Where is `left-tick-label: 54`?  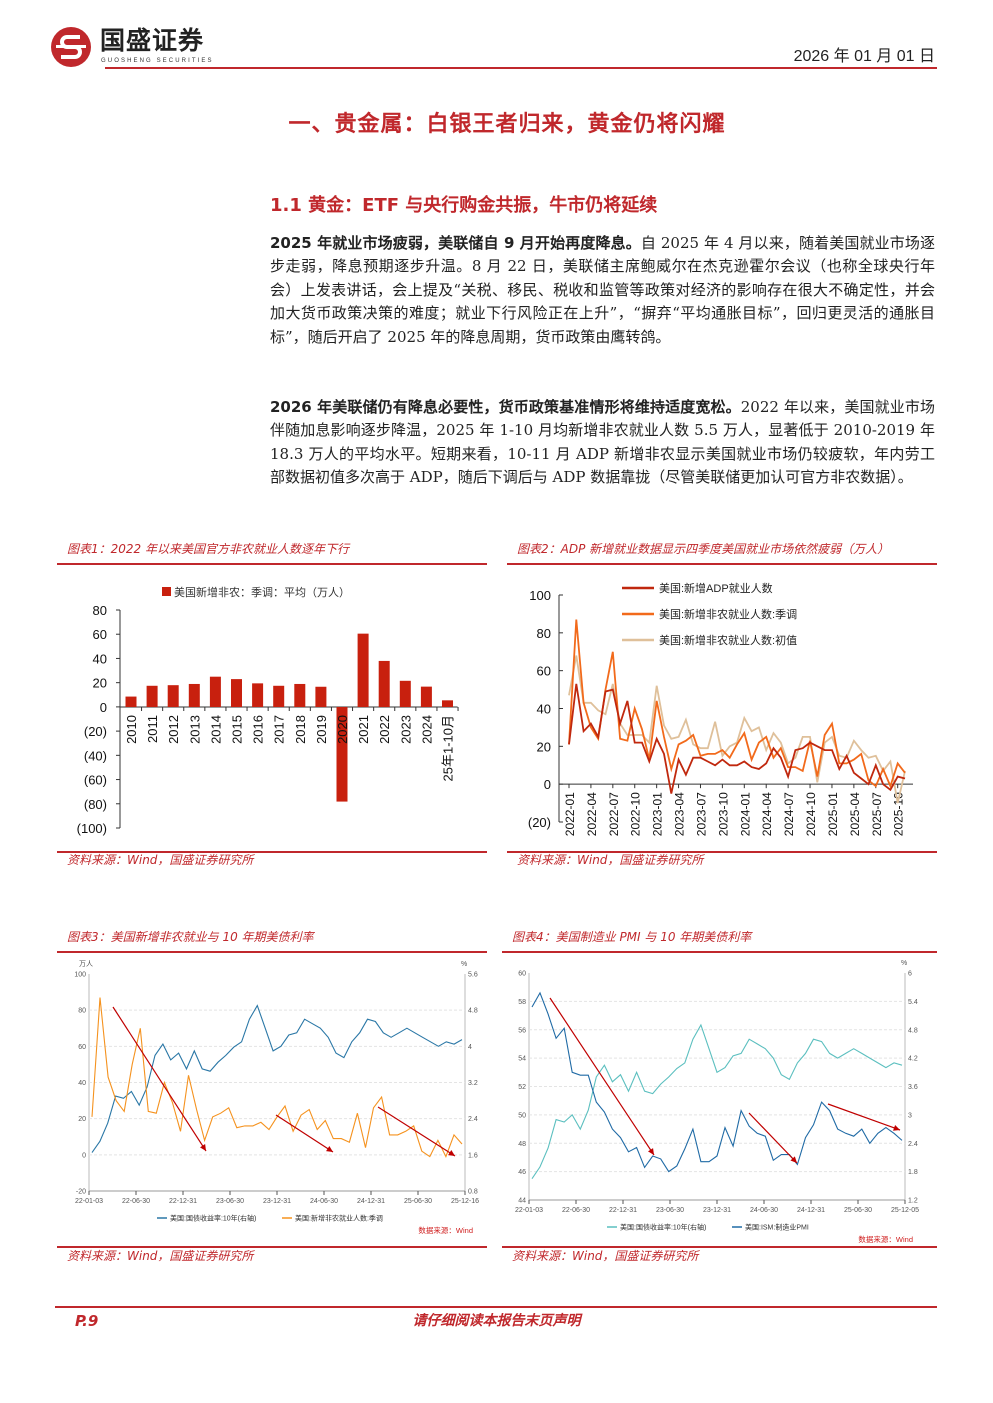 left-tick-label: 54 is located at coordinates (522, 1059).